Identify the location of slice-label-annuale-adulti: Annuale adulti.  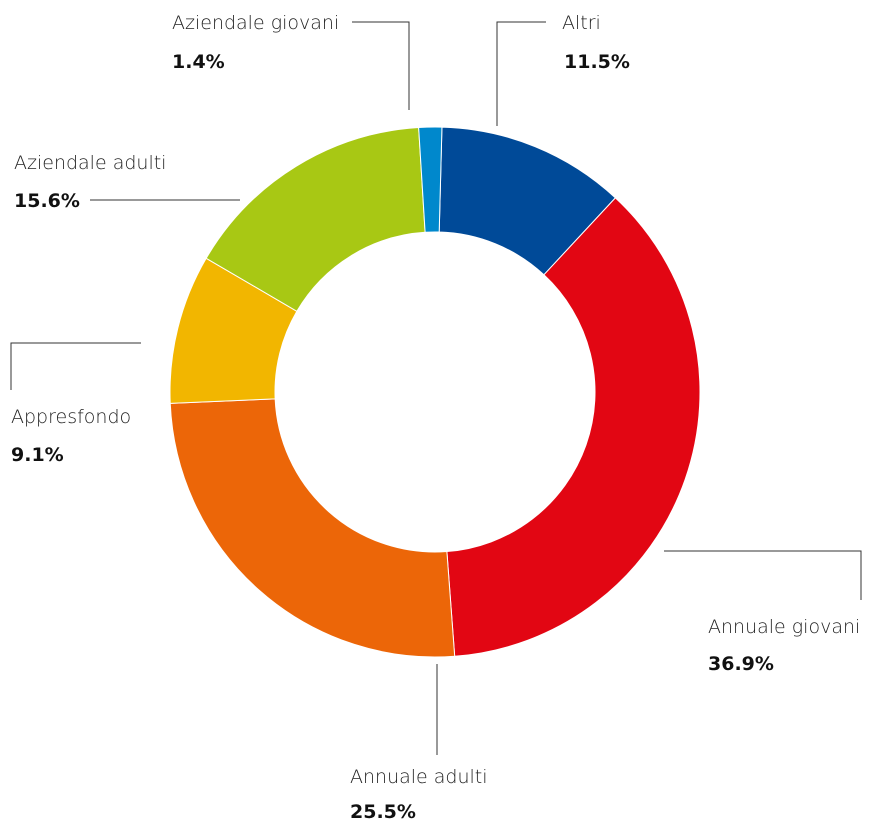
(419, 777).